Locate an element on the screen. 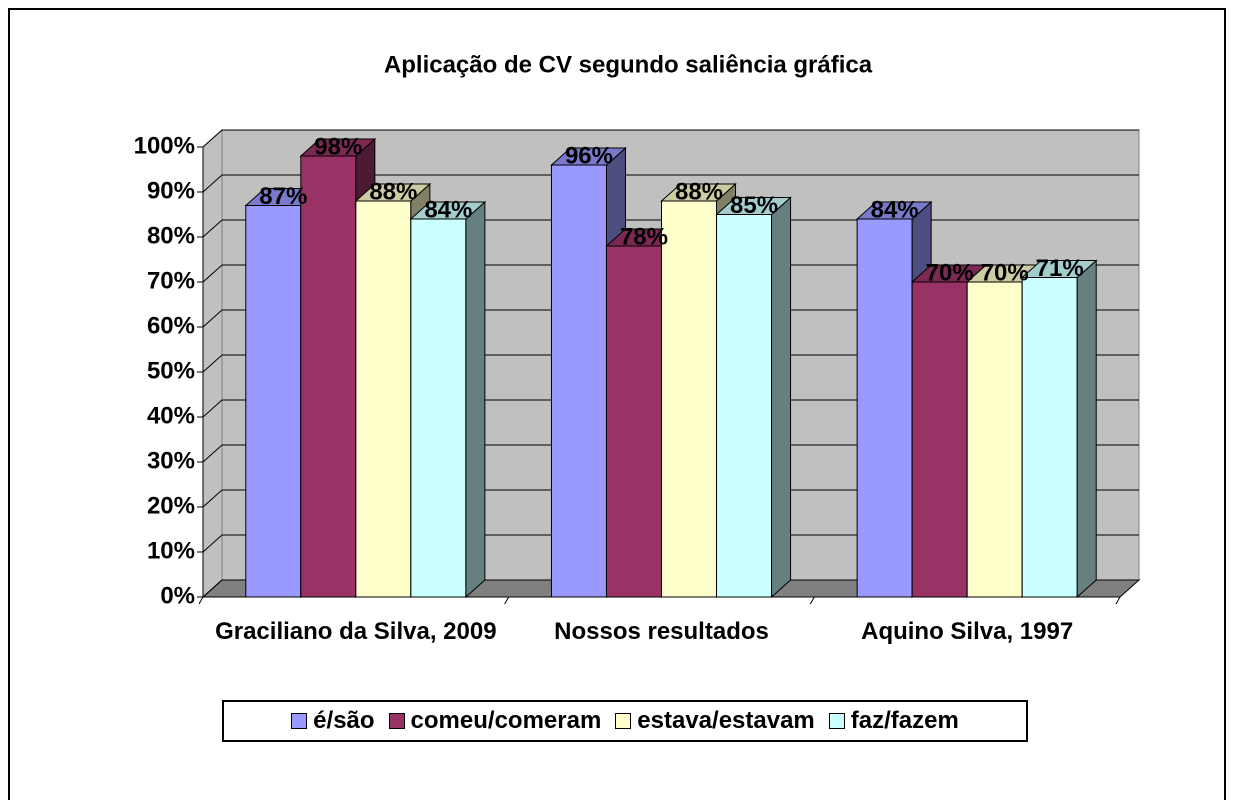  y-tick-label: 30% is located at coordinates (171, 460).